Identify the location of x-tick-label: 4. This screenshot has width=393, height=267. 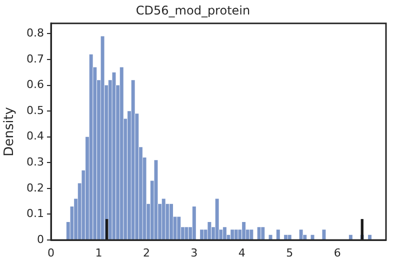
(242, 253).